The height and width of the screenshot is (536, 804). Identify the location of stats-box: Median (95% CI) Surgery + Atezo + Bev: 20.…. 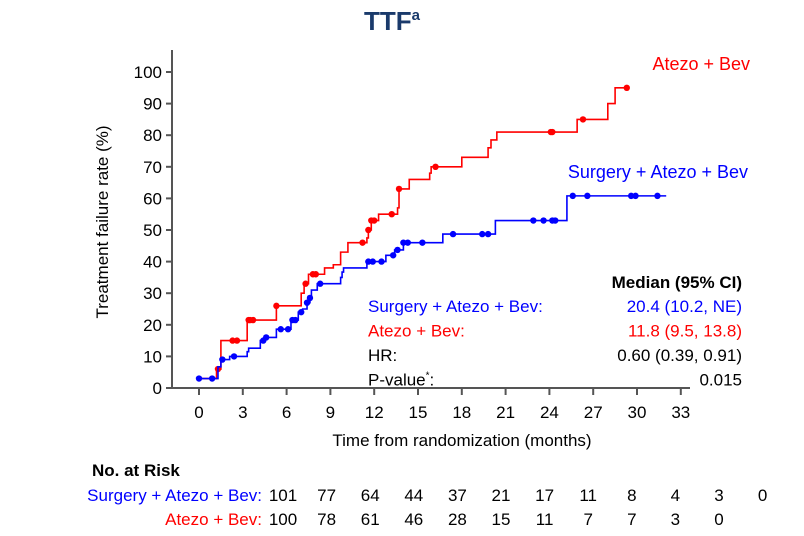
(555, 331).